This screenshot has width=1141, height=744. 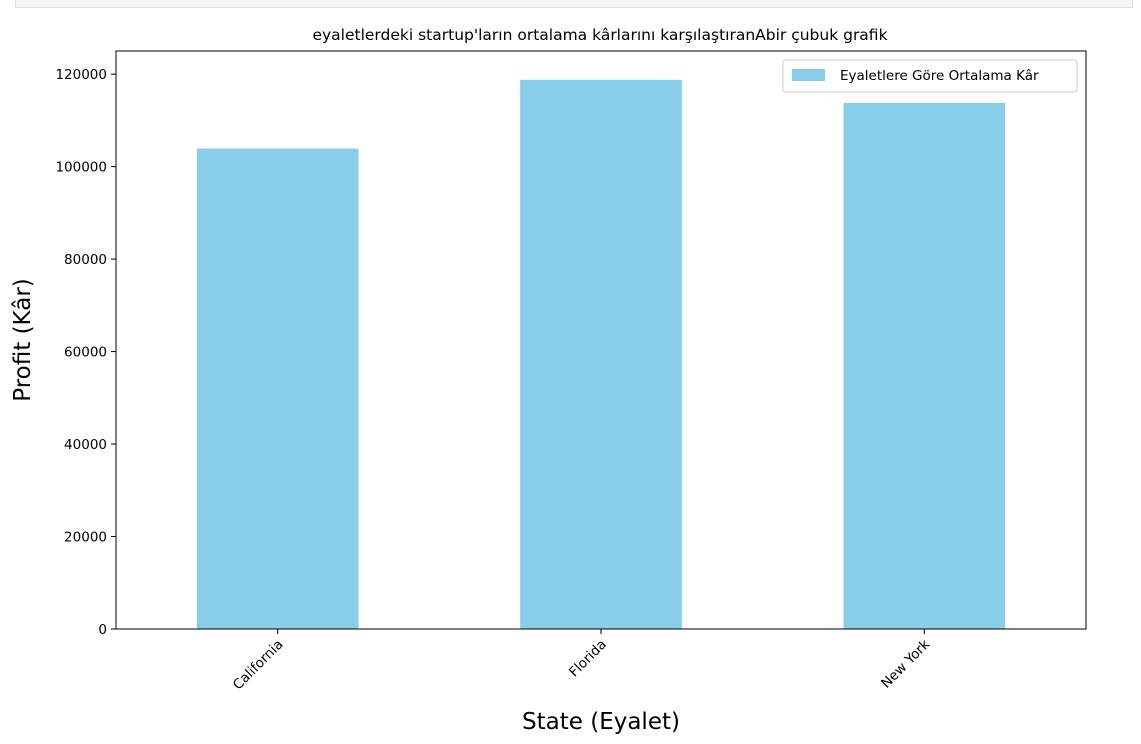 I want to click on output-cell-top-border, so click(x=574, y=4).